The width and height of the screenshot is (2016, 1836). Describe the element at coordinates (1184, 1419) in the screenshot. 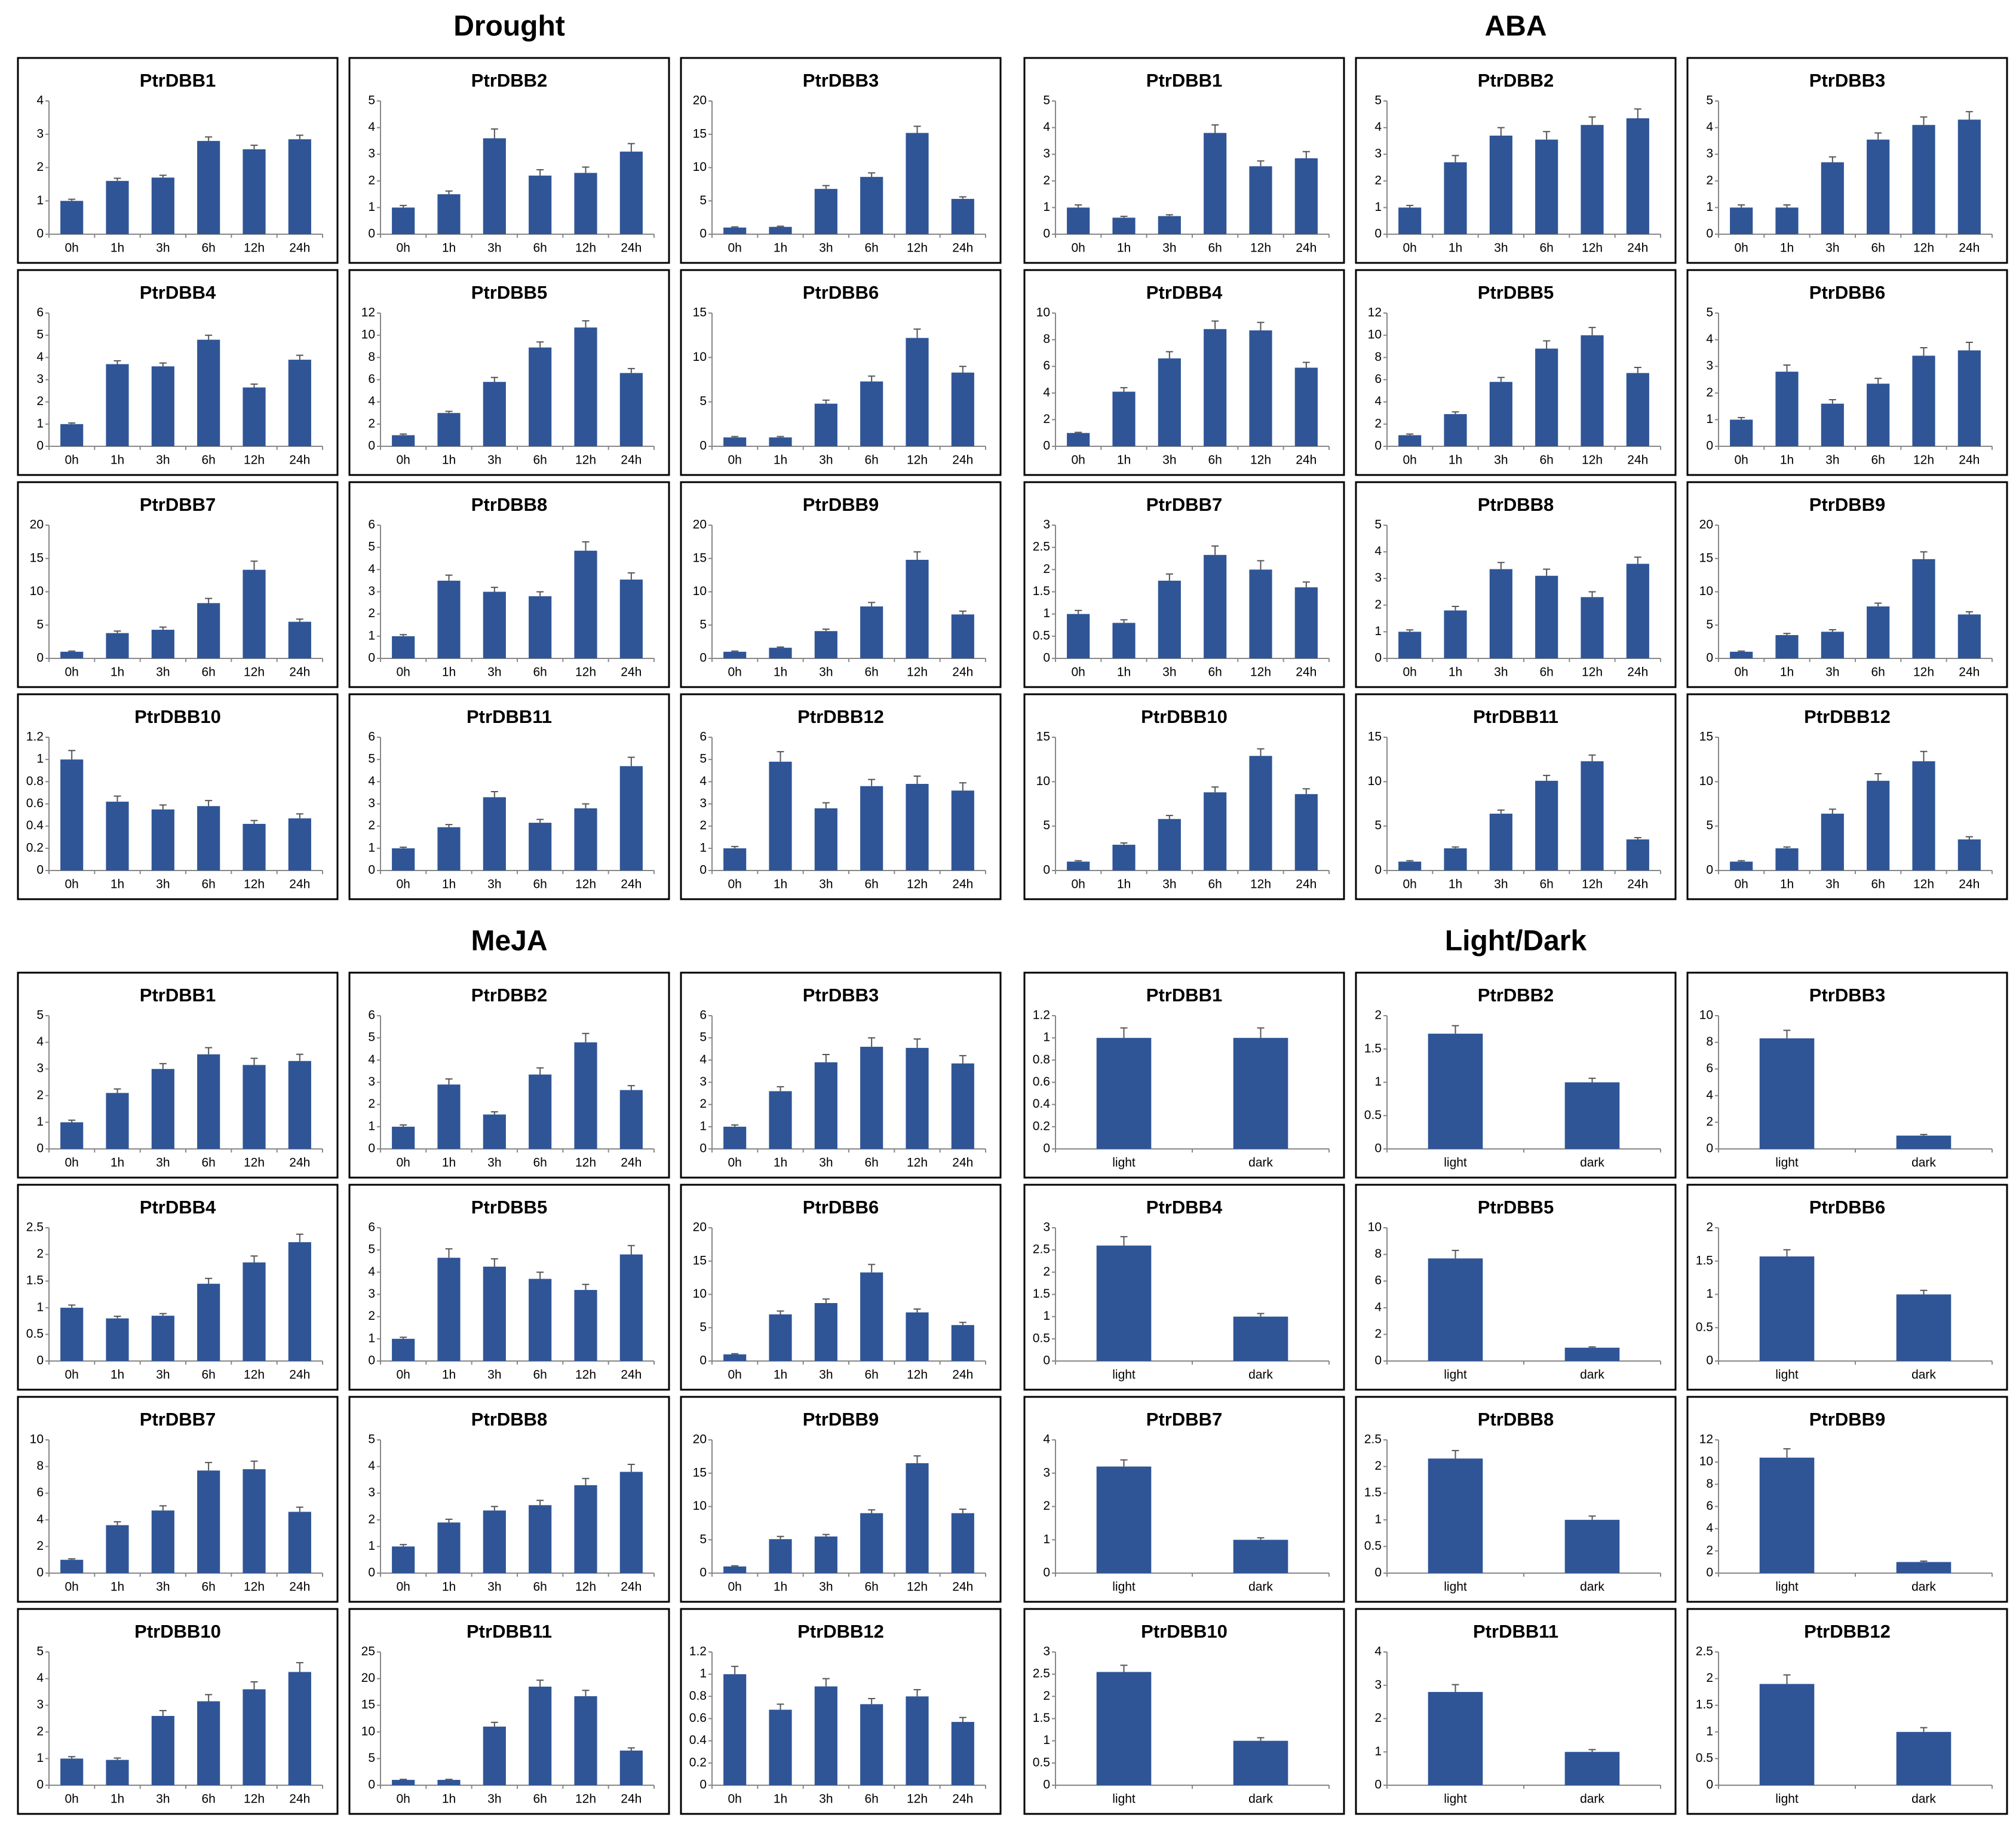

I see `chart-title: PtrDBB7` at that location.